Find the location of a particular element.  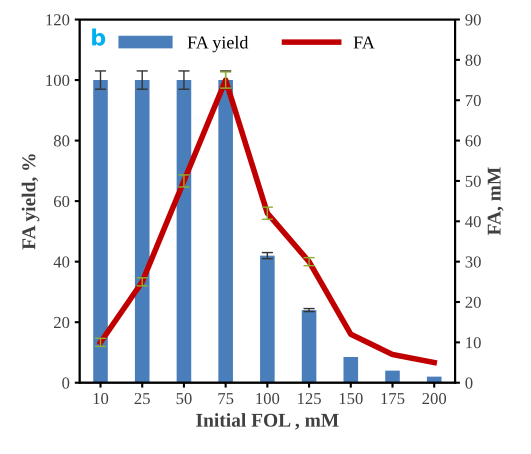

y-tick-label: 100 is located at coordinates (58, 80).